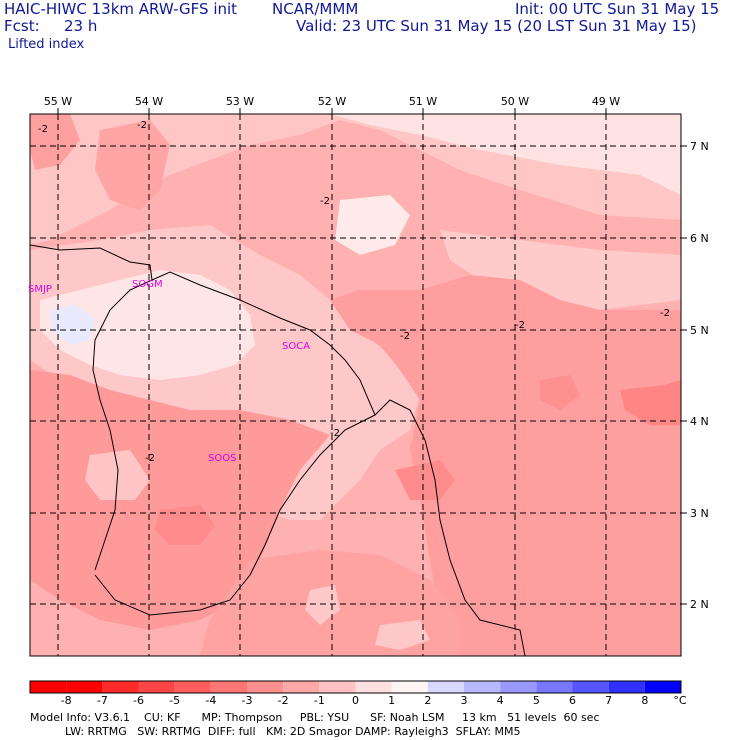  I want to click on colorbar-tick-label: -4, so click(210, 700).